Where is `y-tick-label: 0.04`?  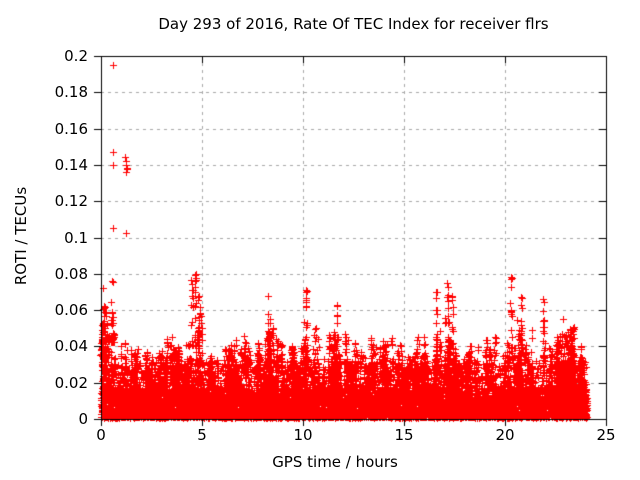 y-tick-label: 0.04 is located at coordinates (71, 346).